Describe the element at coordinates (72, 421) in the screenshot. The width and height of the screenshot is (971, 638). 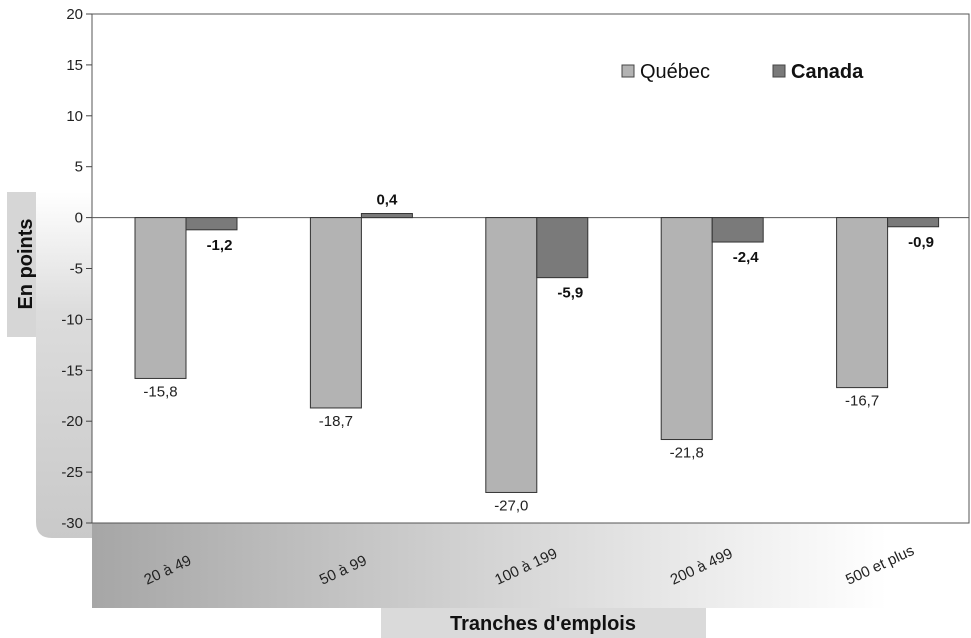
I see `y-tick-label: -20` at that location.